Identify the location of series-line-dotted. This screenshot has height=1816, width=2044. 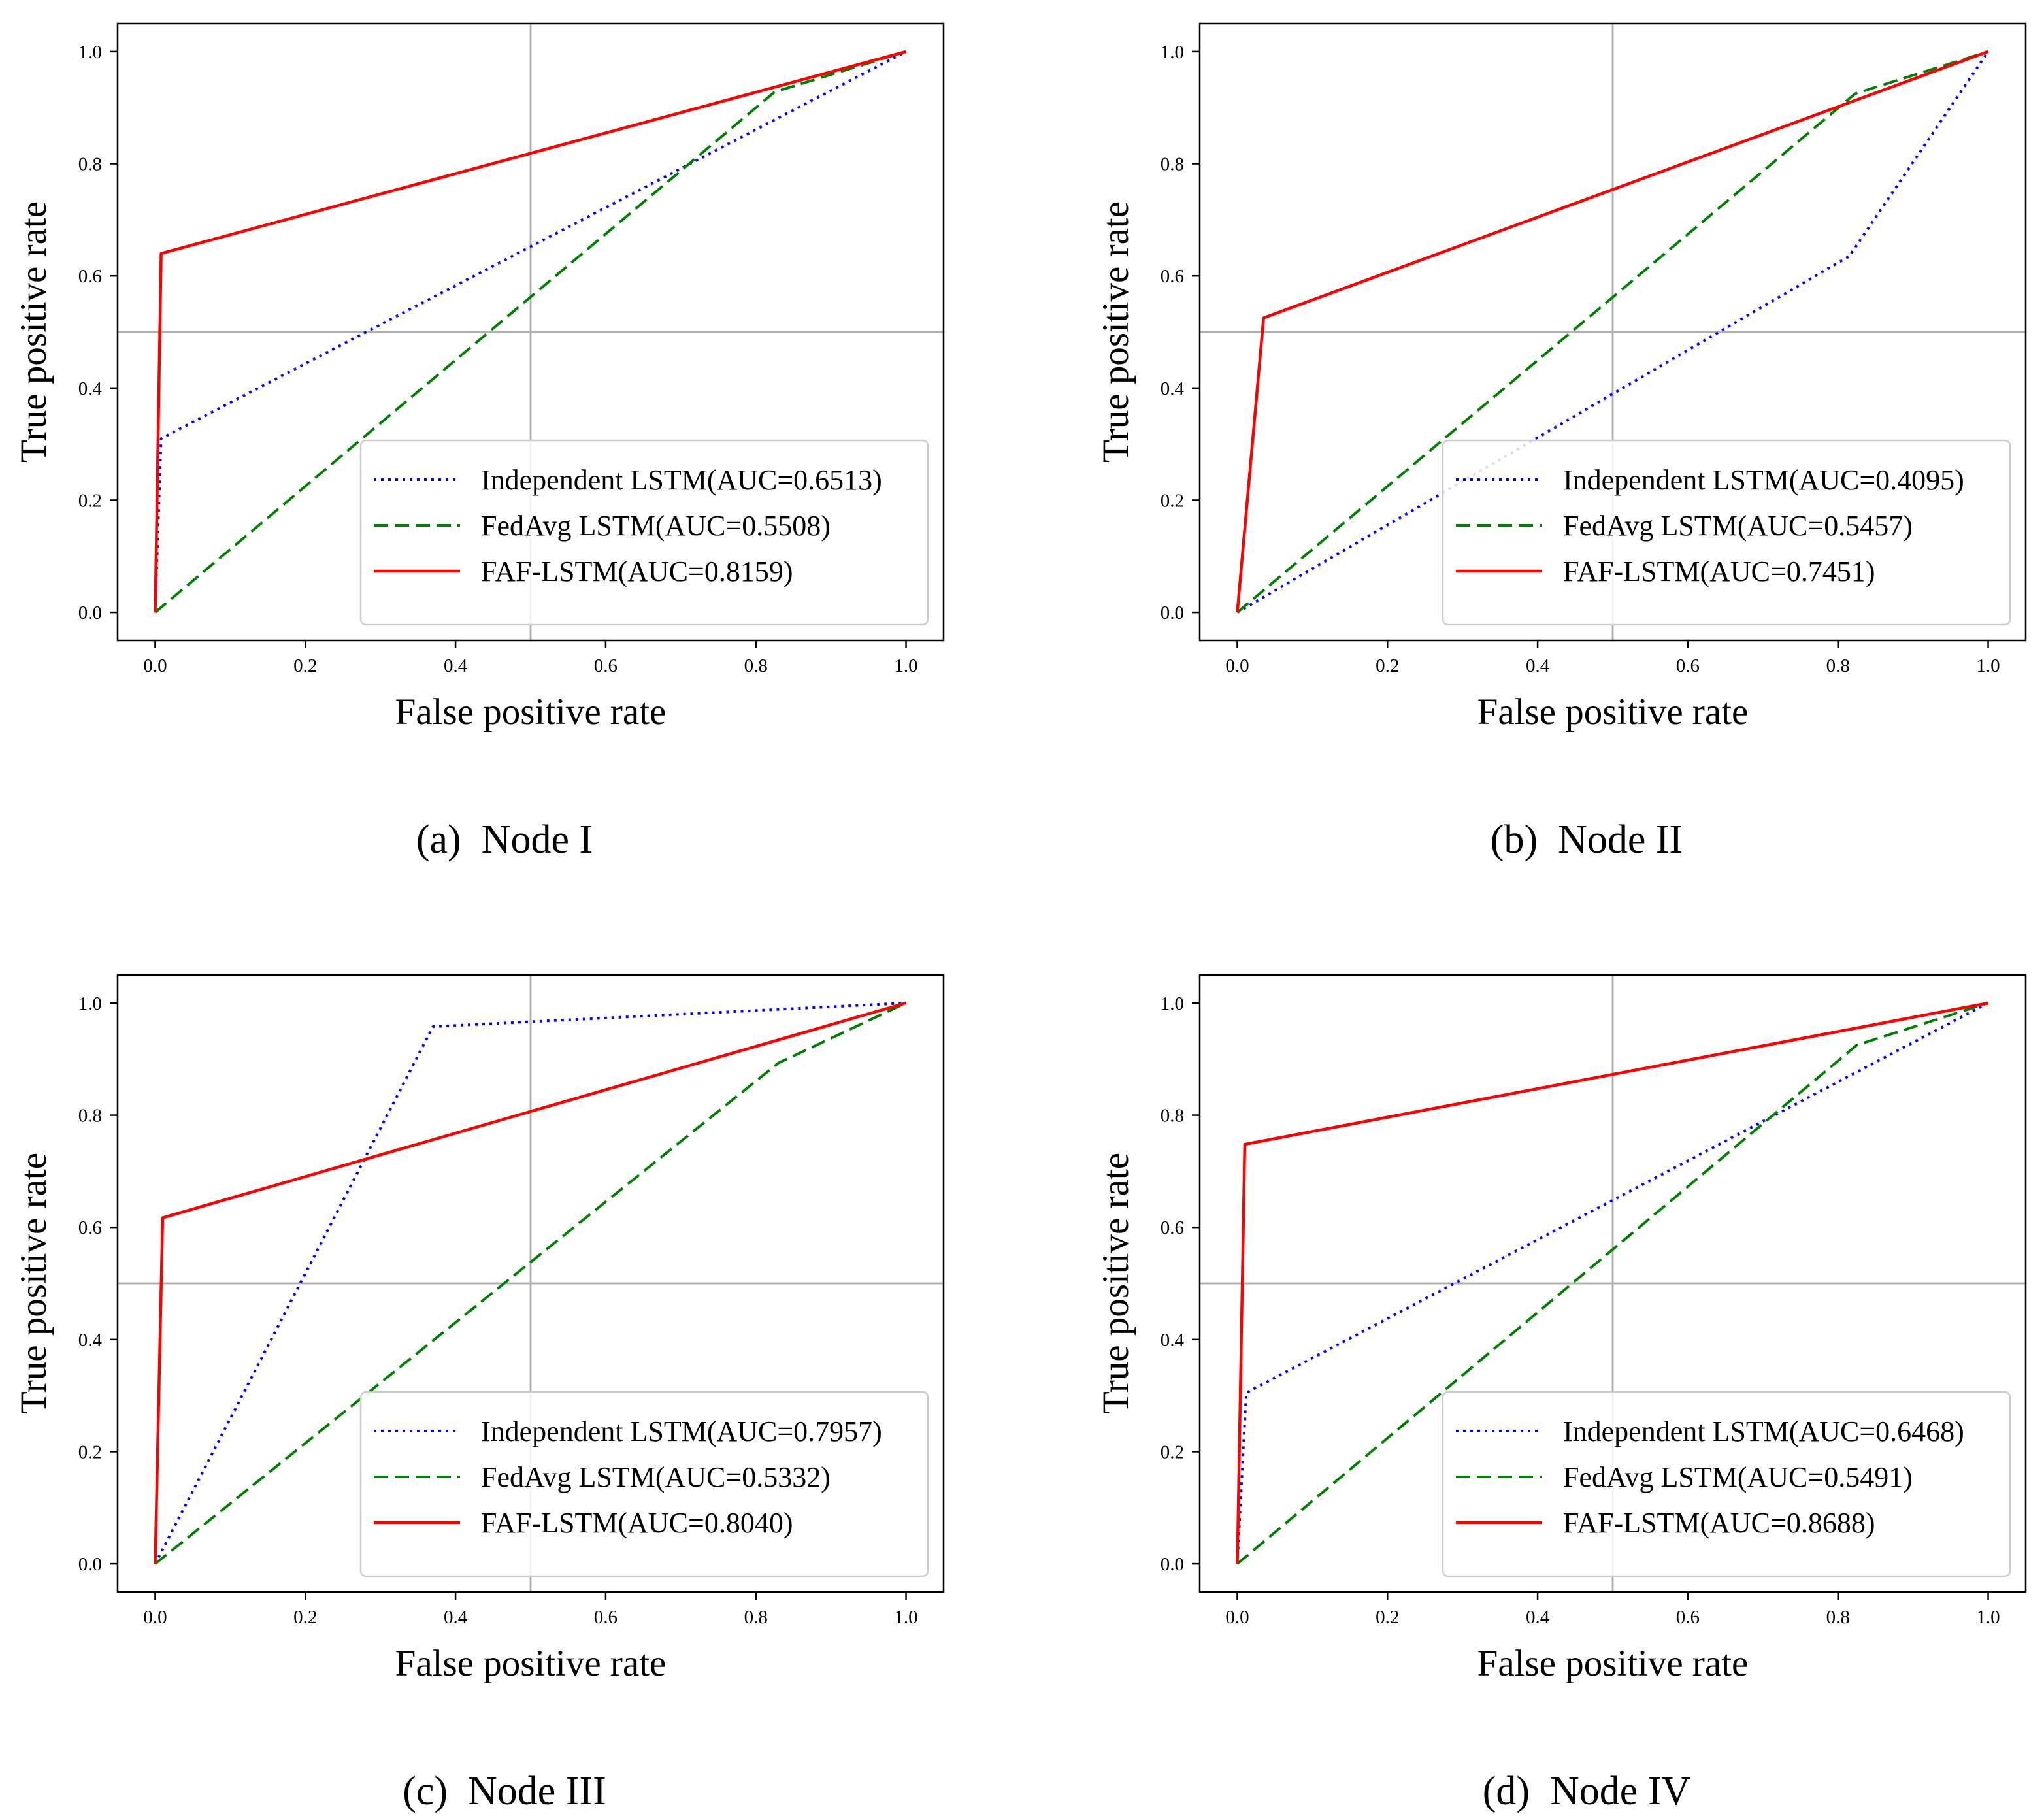
(530, 1283).